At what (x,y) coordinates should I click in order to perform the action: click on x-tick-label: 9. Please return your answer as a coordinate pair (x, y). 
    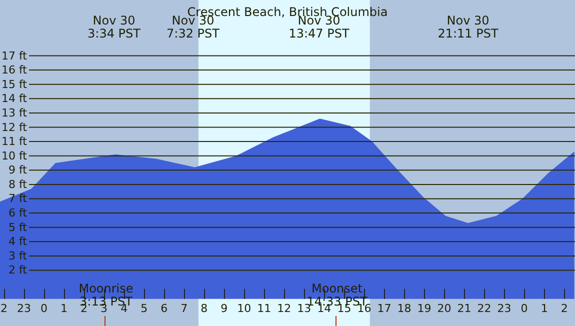
    Looking at the image, I should click on (224, 308).